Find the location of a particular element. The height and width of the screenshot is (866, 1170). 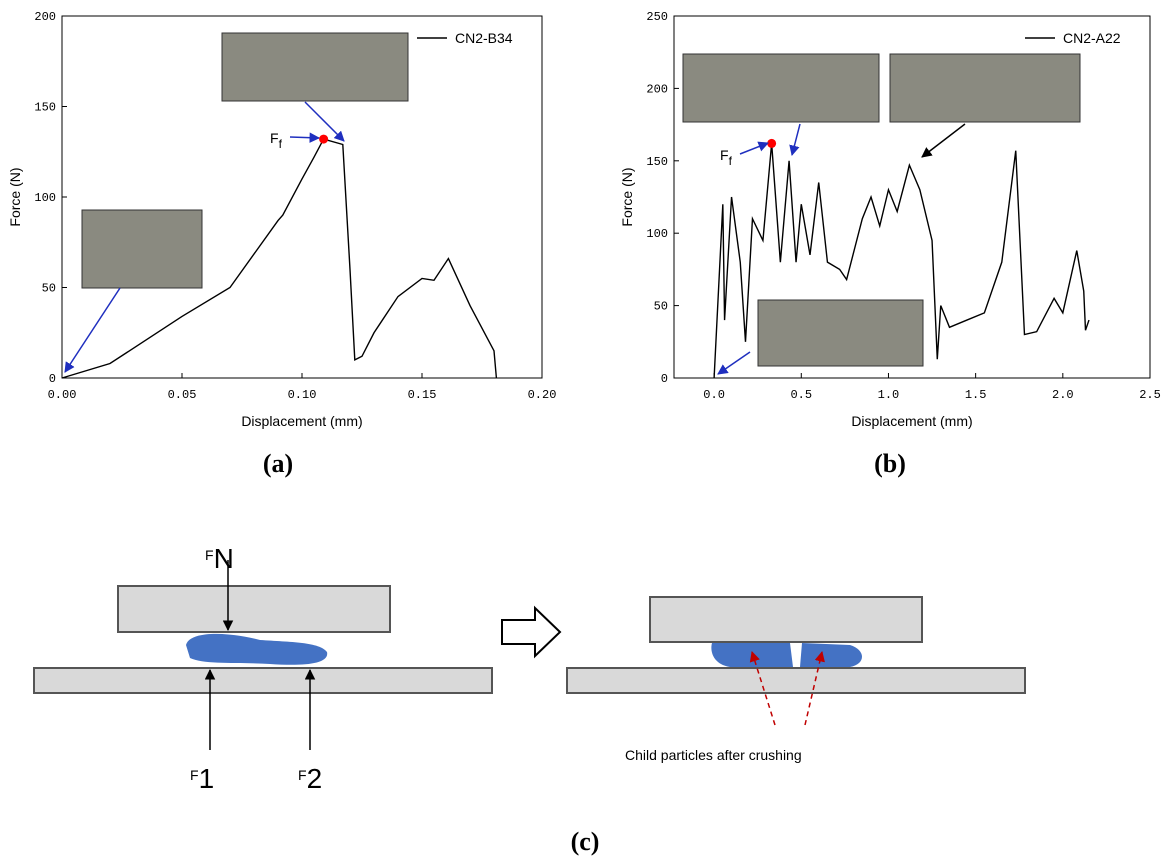

force-label: FN is located at coordinates (219, 558).